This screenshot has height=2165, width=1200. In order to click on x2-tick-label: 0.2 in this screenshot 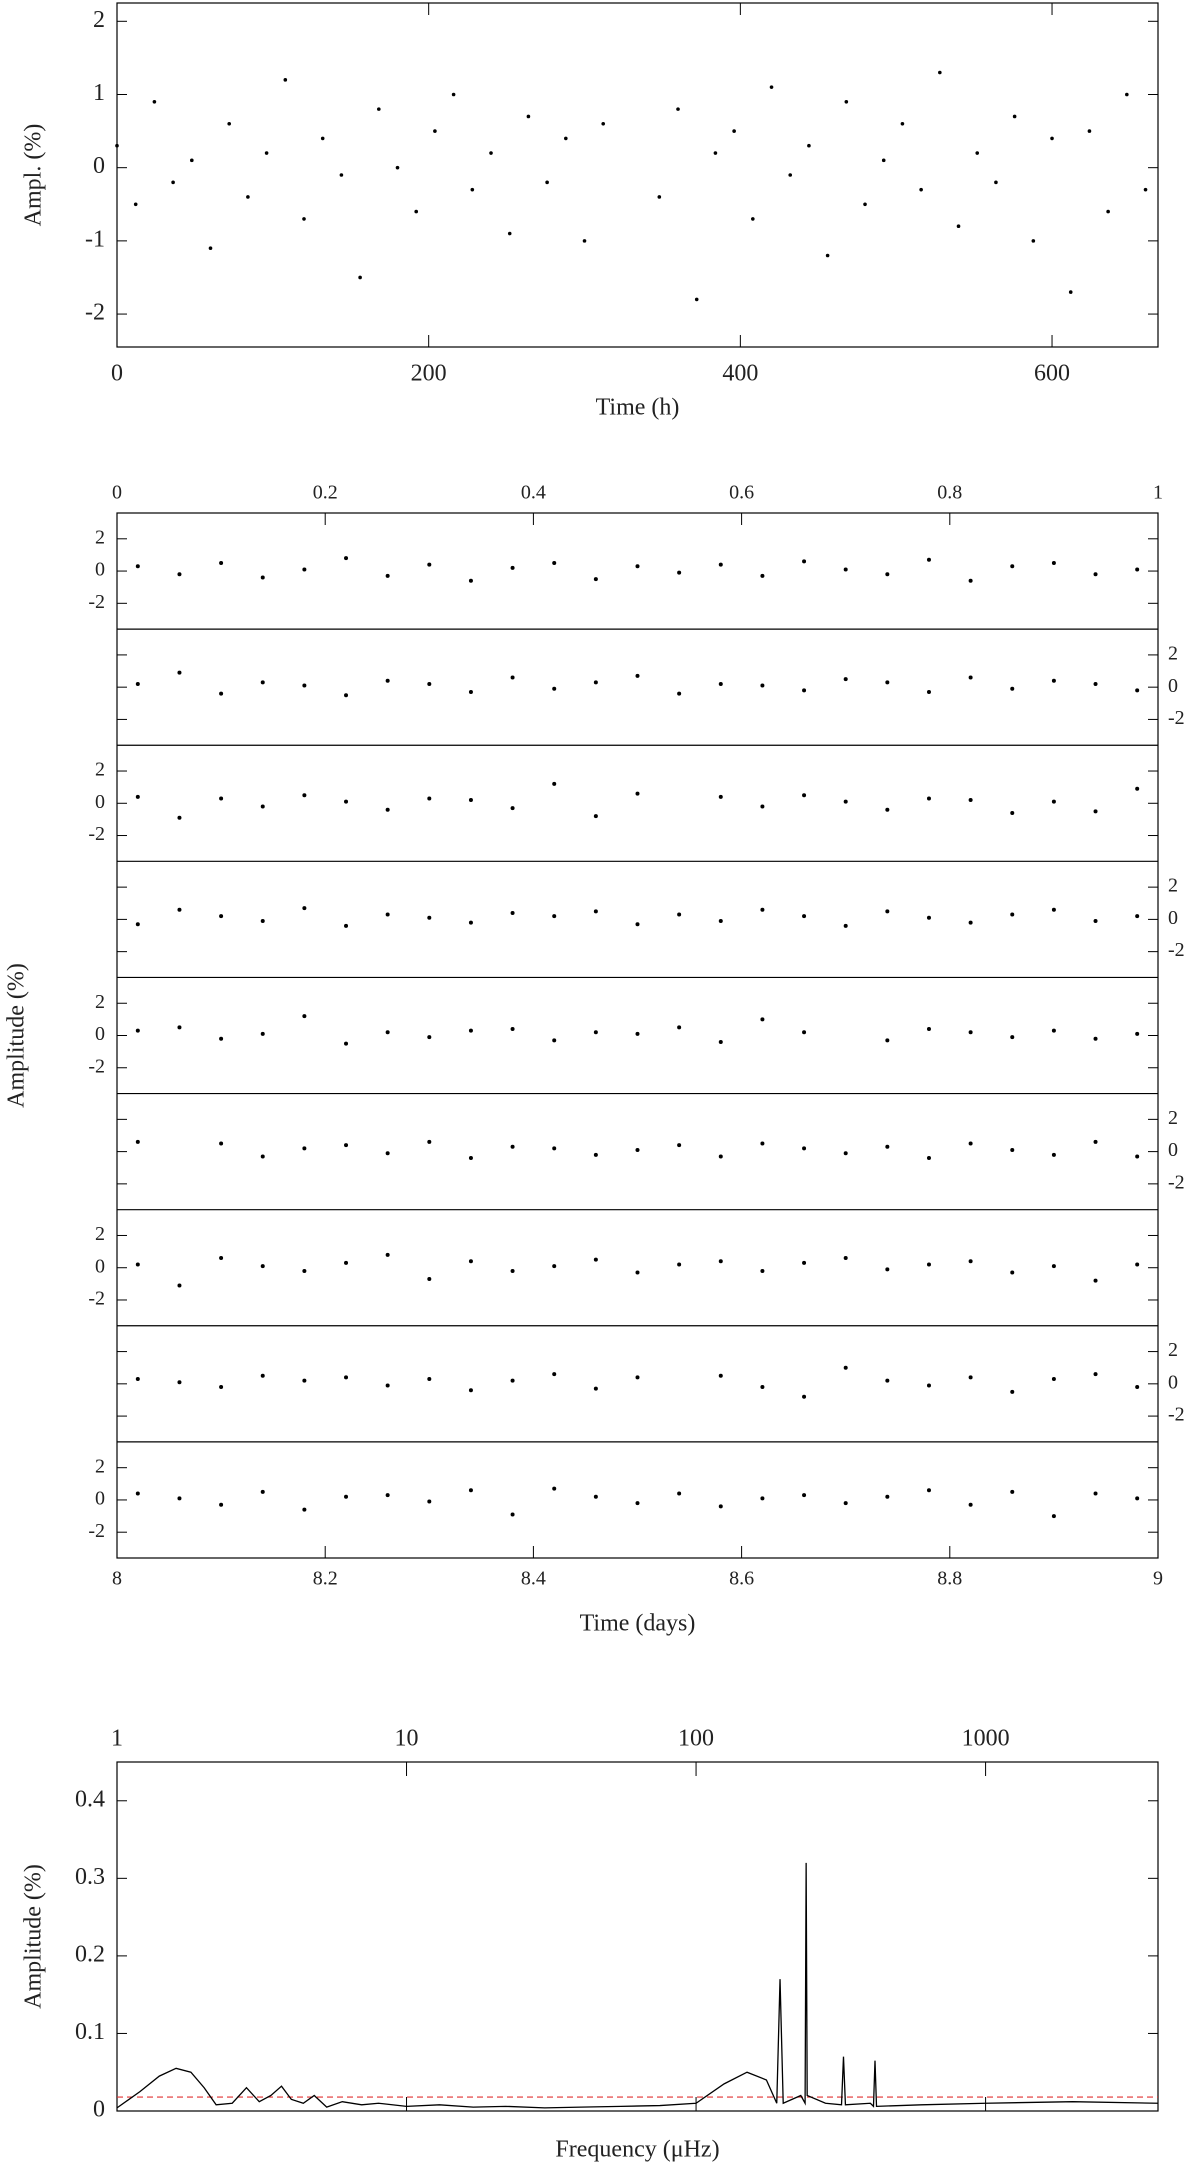, I will do `click(325, 493)`.